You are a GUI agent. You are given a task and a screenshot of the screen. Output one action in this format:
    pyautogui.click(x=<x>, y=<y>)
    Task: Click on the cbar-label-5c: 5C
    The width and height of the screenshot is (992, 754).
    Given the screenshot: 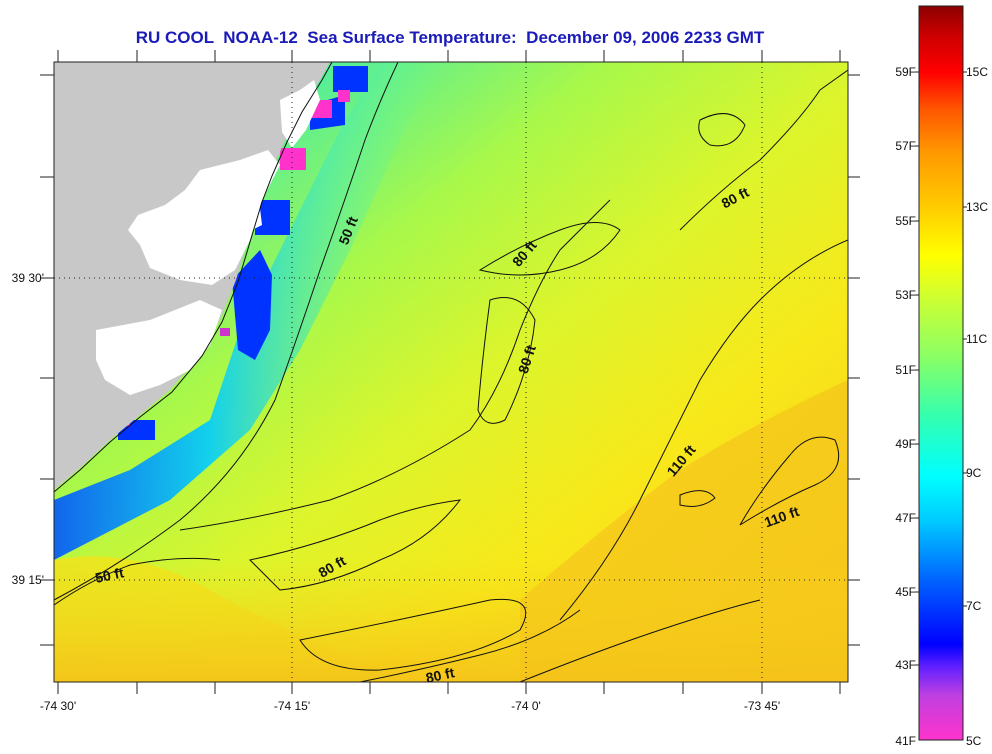 What is the action you would take?
    pyautogui.click(x=974, y=741)
    